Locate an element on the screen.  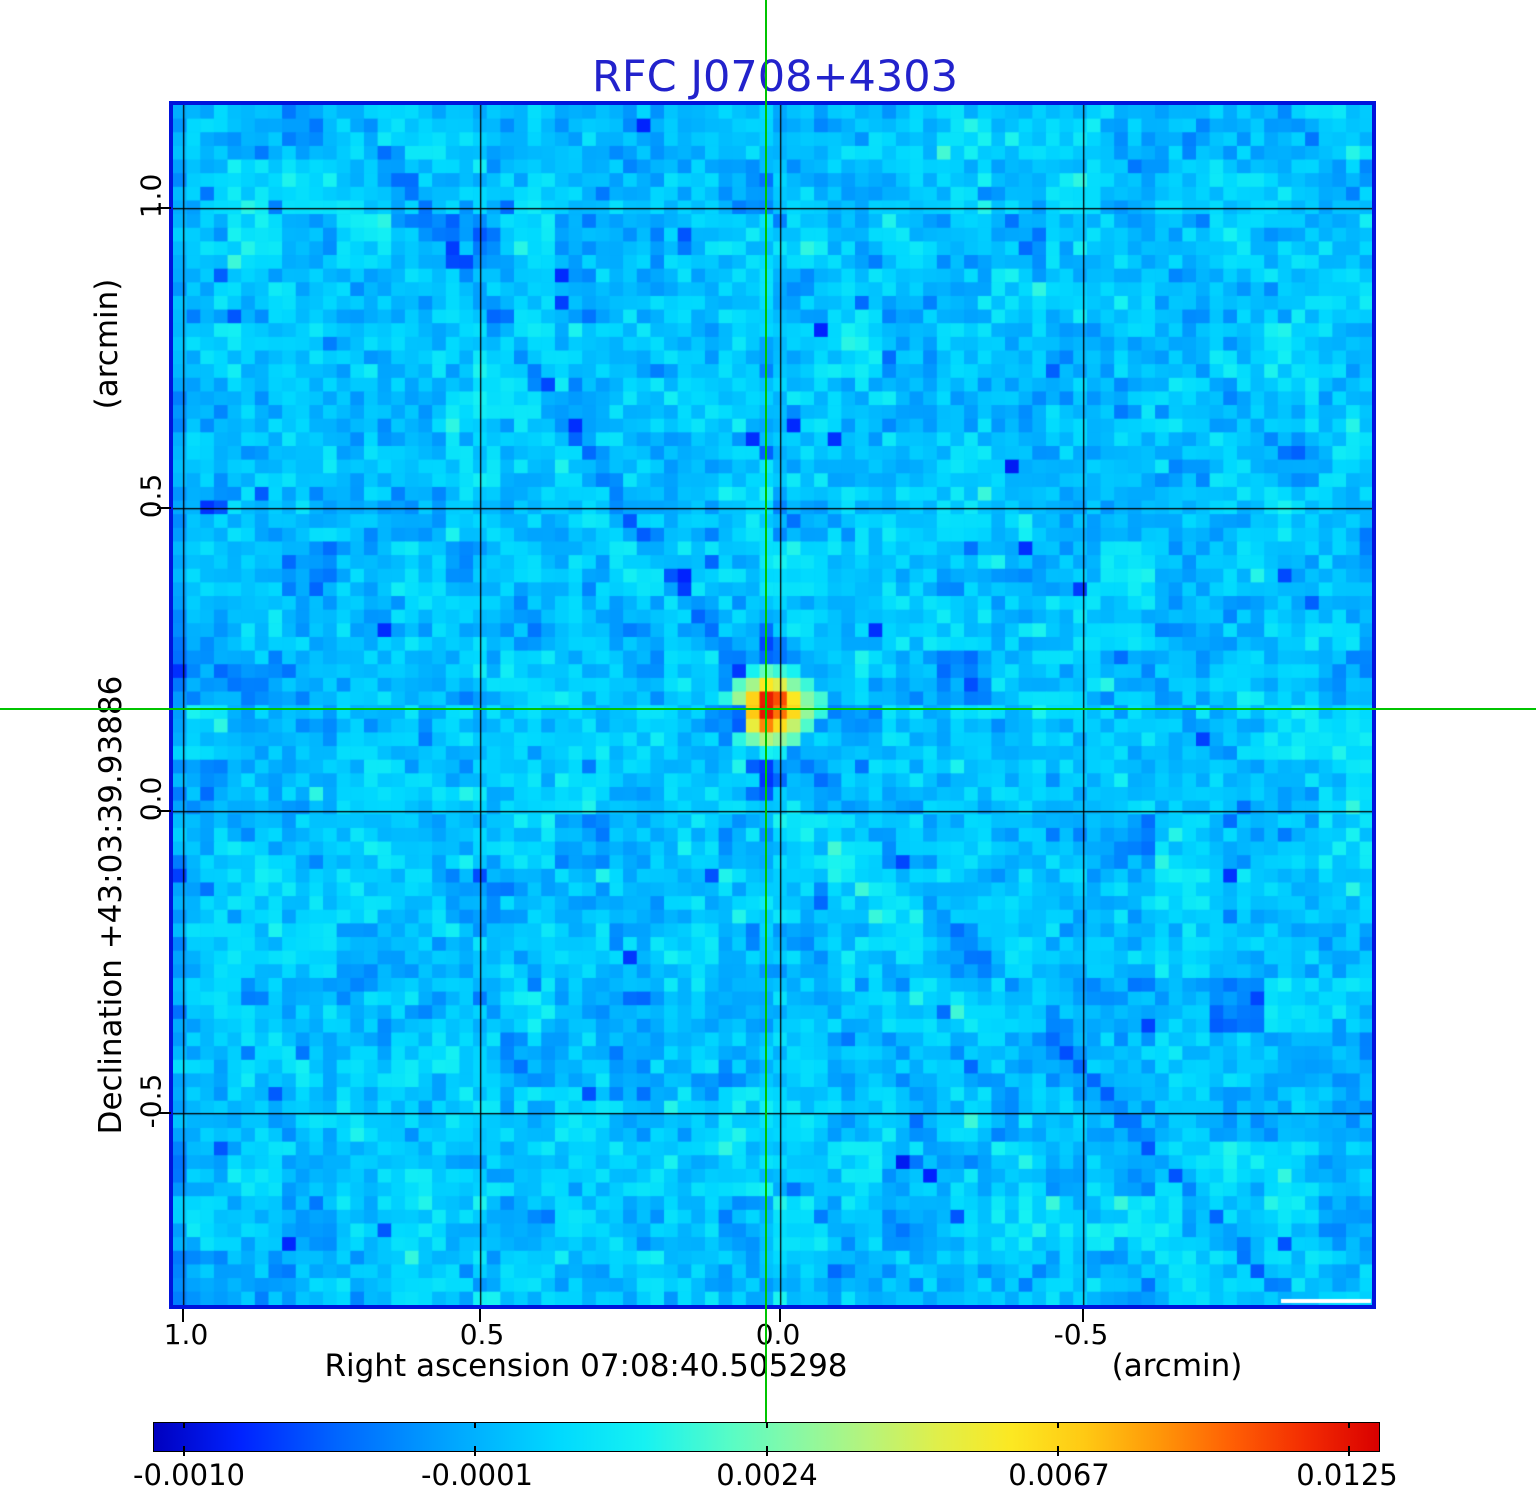
x-tick-label-3: 0.0 is located at coordinates (778, 1334).